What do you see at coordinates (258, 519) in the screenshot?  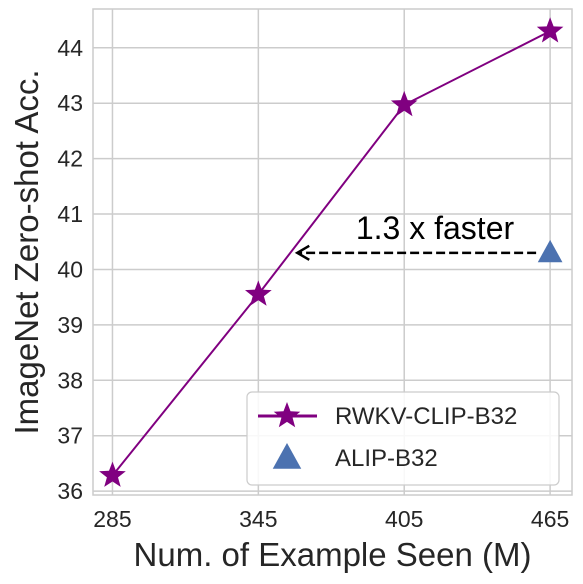 I see `x-tick-label: 345` at bounding box center [258, 519].